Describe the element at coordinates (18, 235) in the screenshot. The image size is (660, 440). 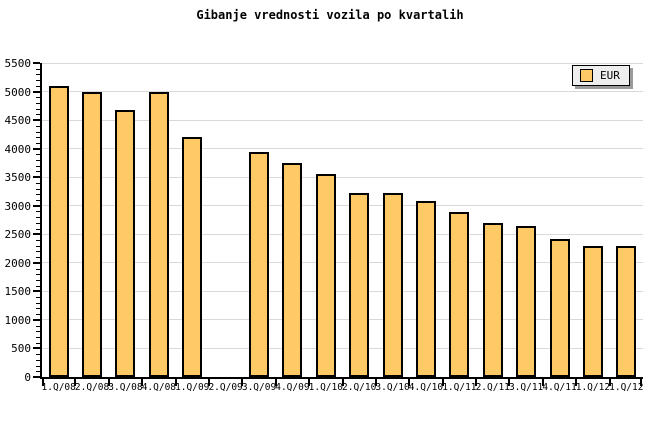
I see `y-axis-tick-label: 2500` at that location.